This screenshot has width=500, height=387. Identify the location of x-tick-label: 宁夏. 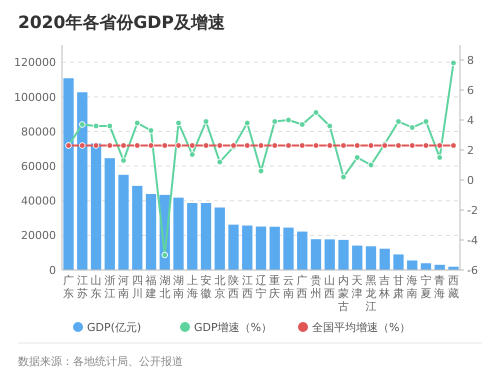
(426, 287).